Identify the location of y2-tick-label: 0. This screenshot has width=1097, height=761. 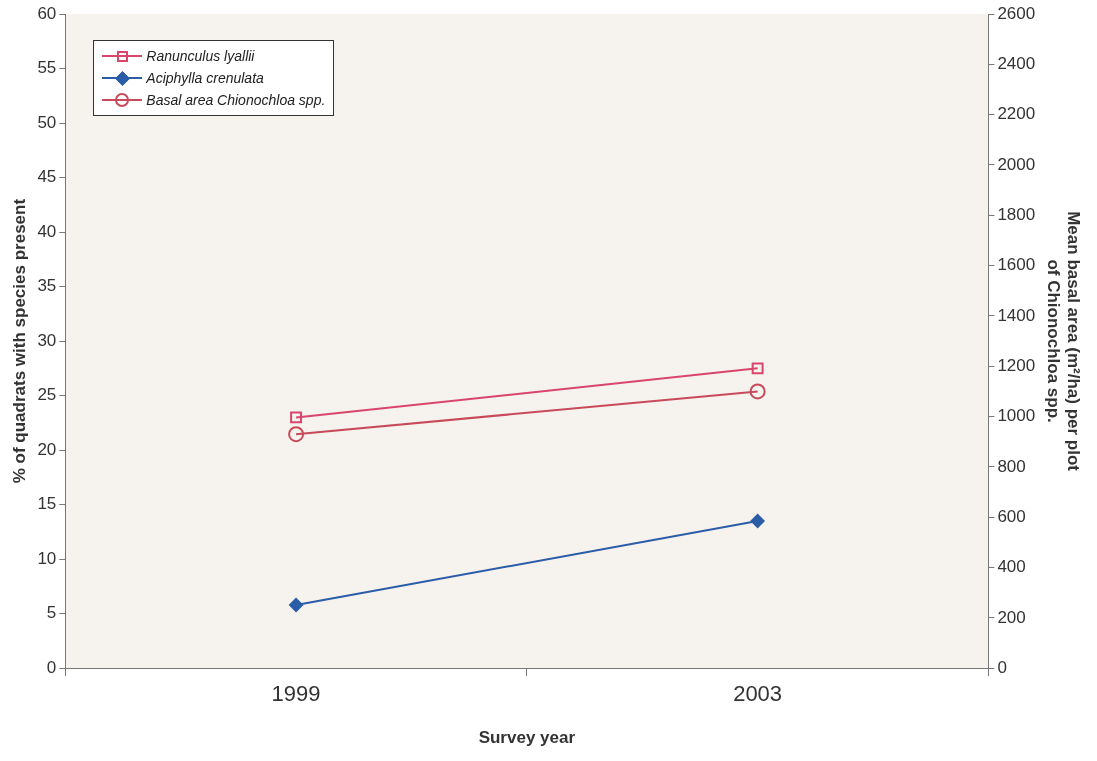
(1002, 667).